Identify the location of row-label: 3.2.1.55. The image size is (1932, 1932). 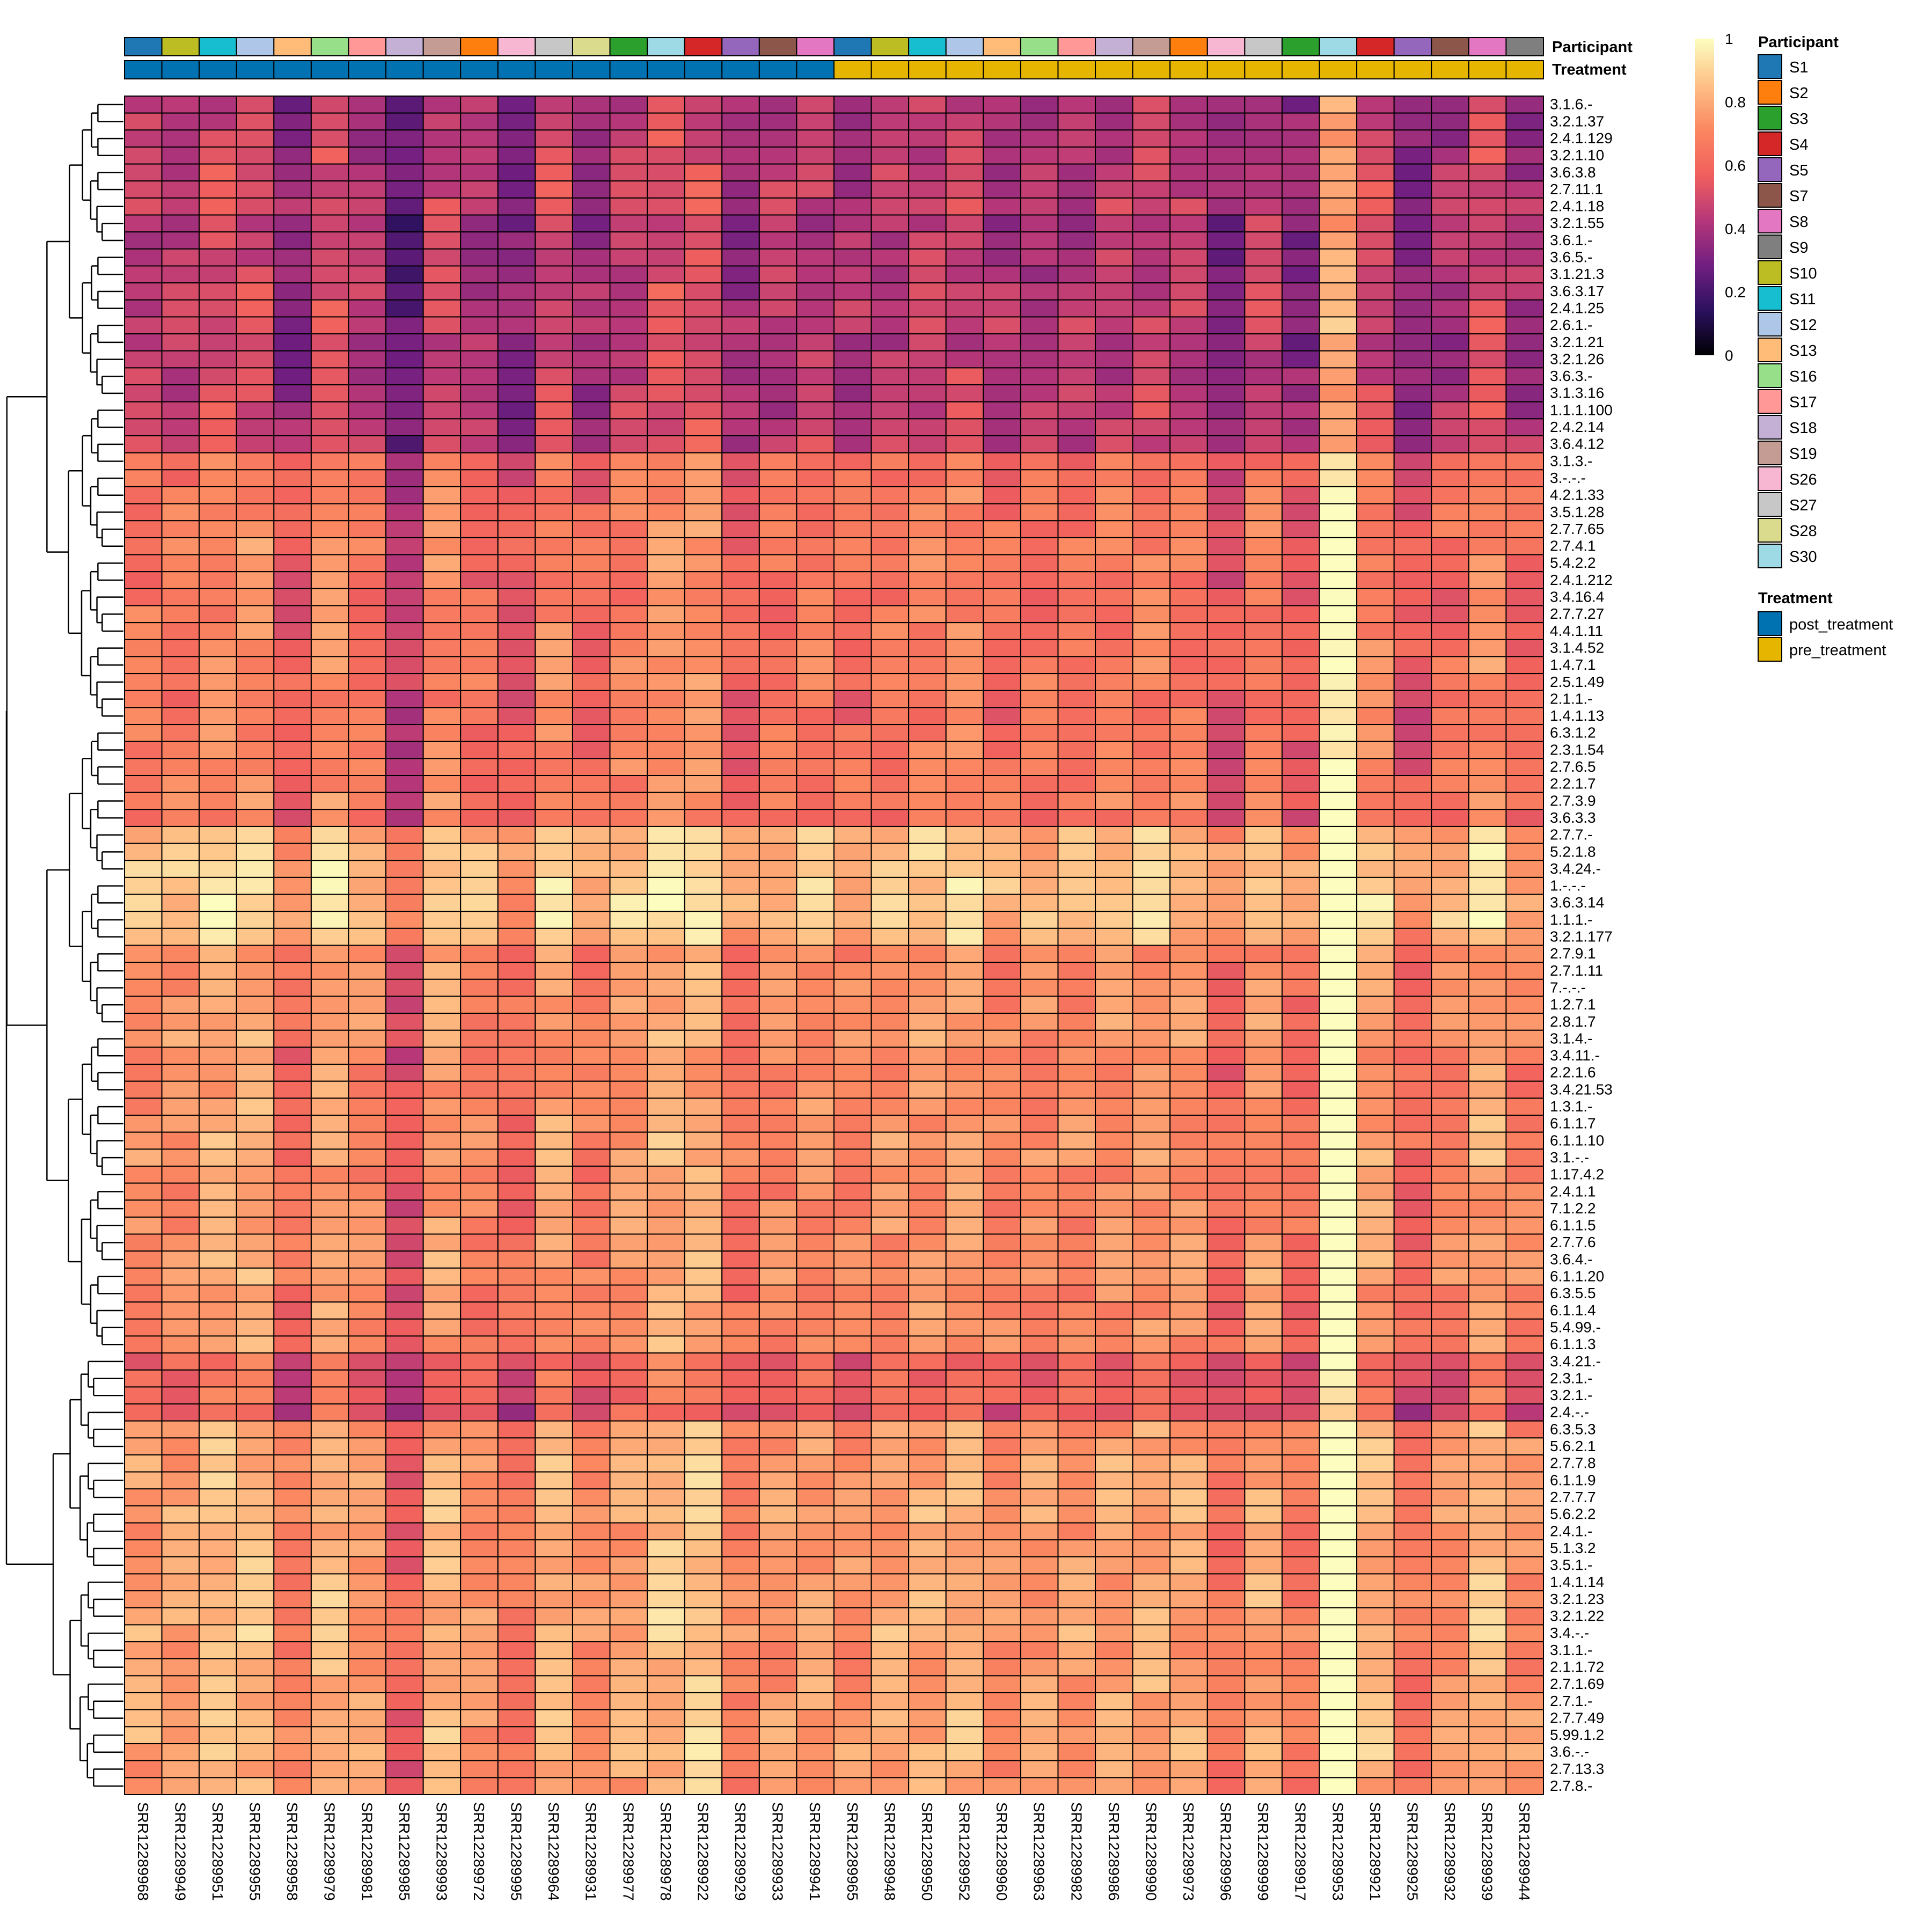
(1577, 223).